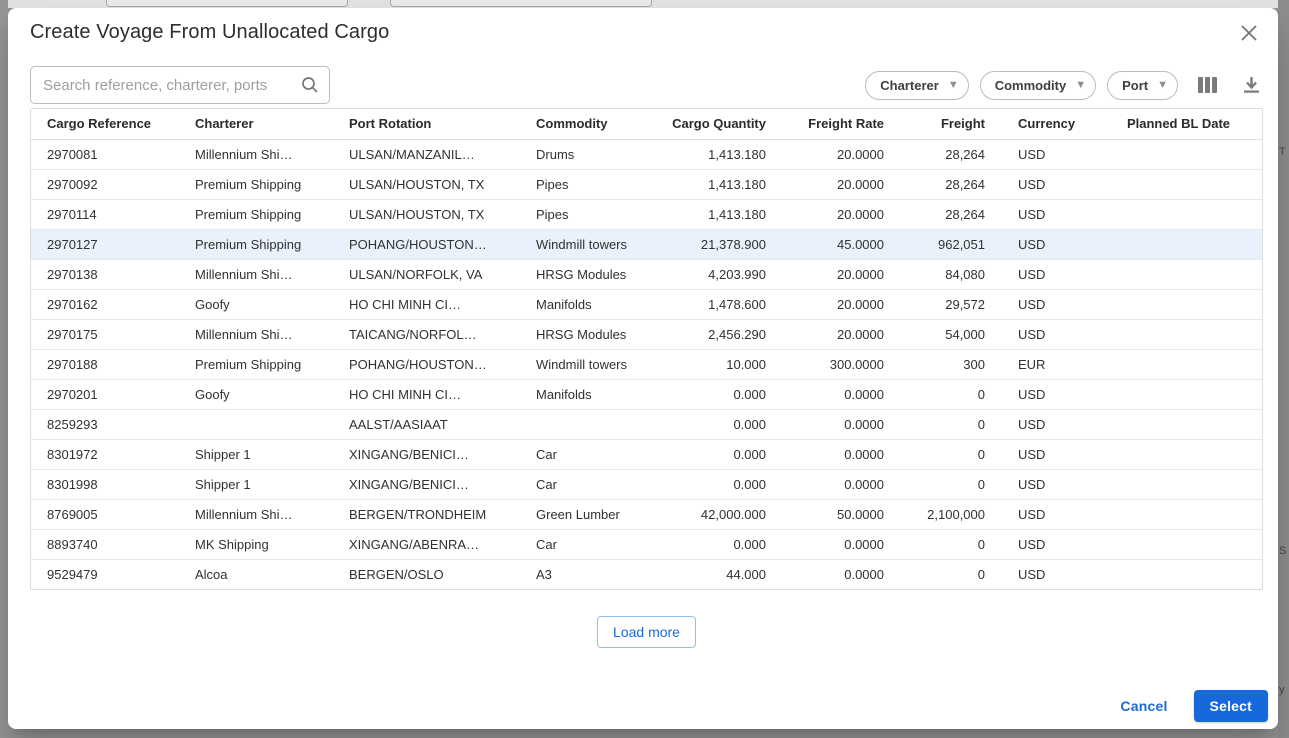  I want to click on cell-currency: EUR, so click(1032, 364).